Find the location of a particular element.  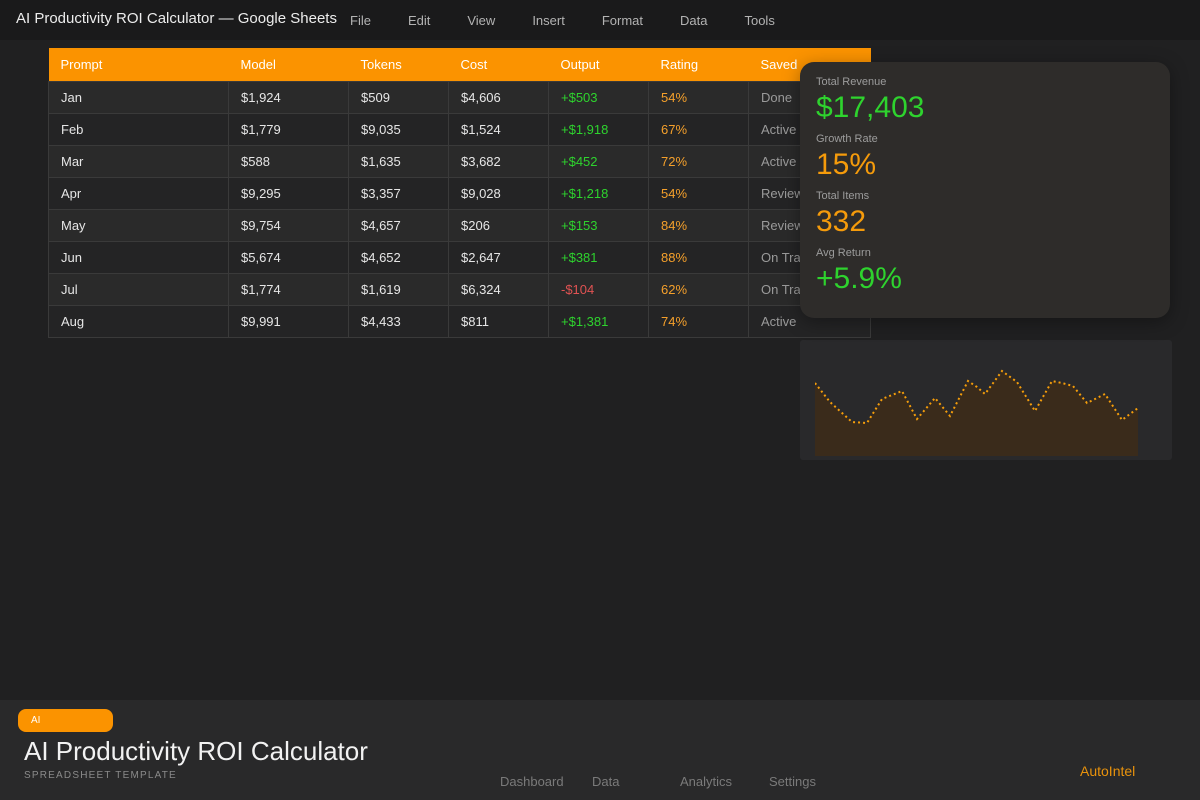

nav-item-data: Data is located at coordinates (606, 781).